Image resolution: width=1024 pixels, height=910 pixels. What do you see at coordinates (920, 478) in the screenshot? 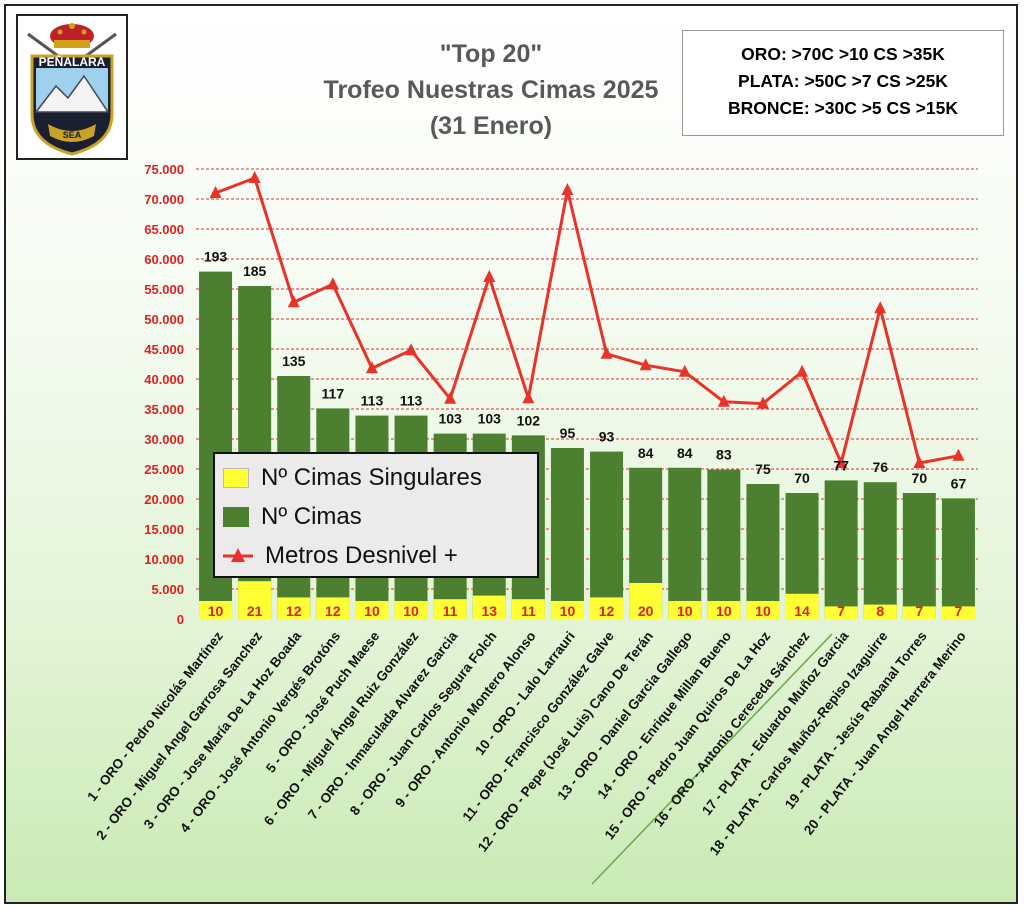
I see `data-label-cimas: 70` at bounding box center [920, 478].